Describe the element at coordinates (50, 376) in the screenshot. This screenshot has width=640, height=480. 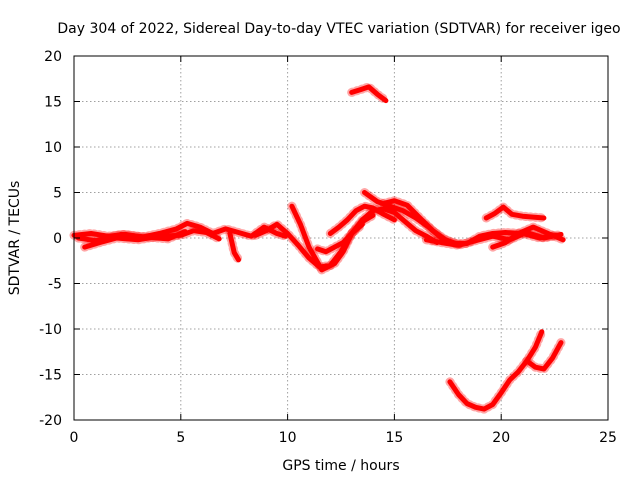
I see `y-tick-label: -15` at that location.